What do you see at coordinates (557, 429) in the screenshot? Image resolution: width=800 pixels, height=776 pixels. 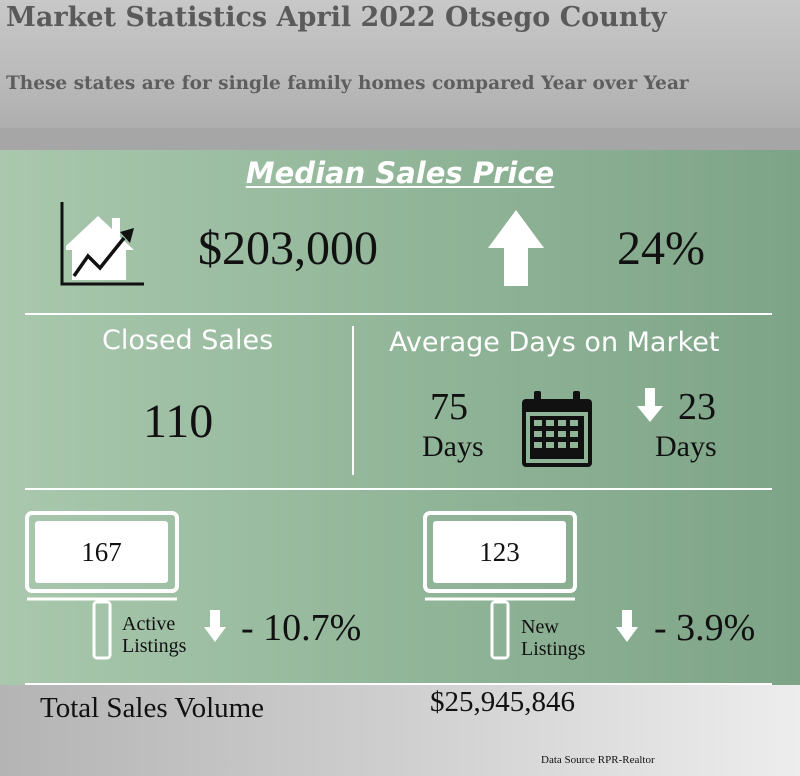 I see `calendar-icon` at bounding box center [557, 429].